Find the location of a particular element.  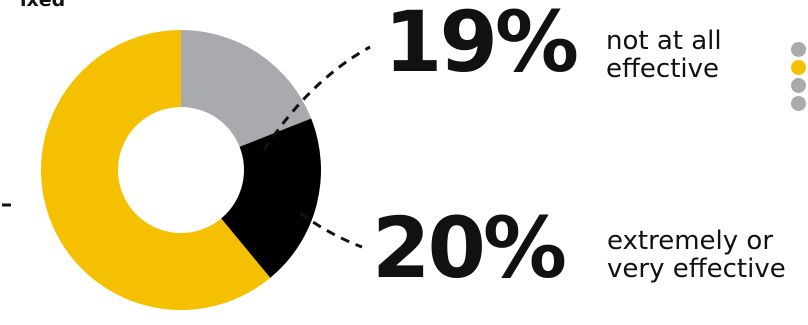

stat-label-line-1: not at all is located at coordinates (664, 41).